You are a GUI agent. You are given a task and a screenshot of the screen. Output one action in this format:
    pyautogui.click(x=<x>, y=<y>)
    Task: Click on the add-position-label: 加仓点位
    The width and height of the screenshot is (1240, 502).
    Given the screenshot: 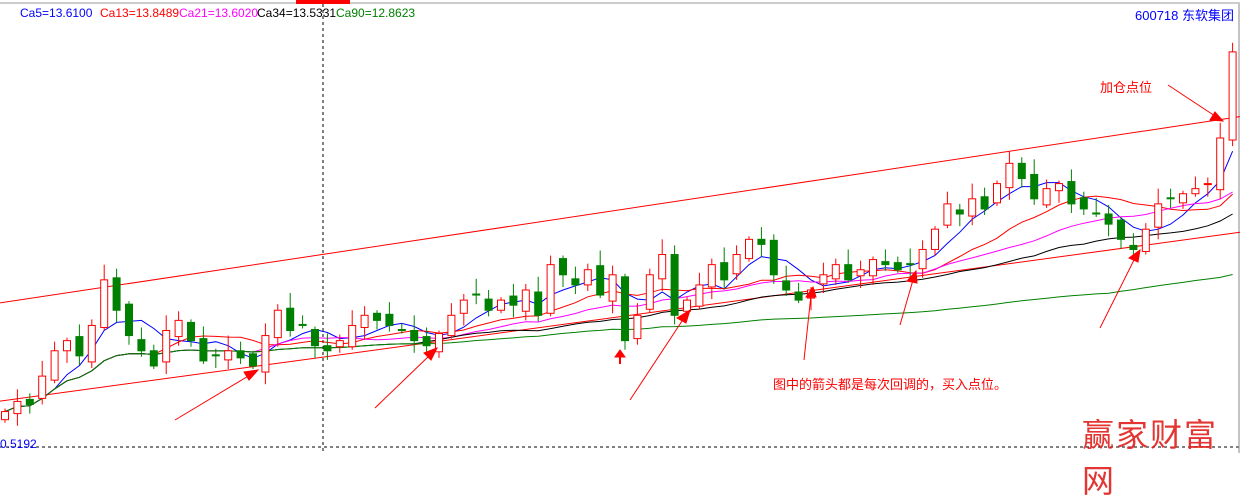 What is the action you would take?
    pyautogui.click(x=1126, y=88)
    